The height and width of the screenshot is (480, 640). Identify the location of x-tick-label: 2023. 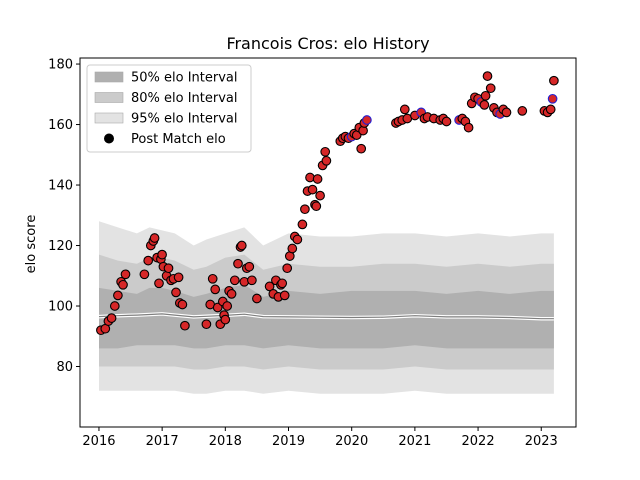
(541, 441).